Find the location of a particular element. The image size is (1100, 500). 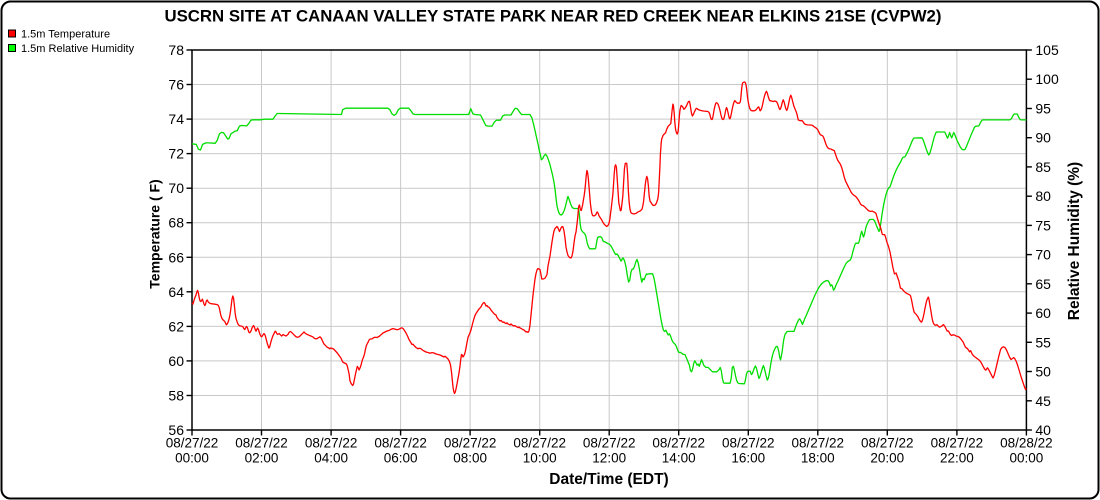

svg-text: 56 is located at coordinates (176, 430).